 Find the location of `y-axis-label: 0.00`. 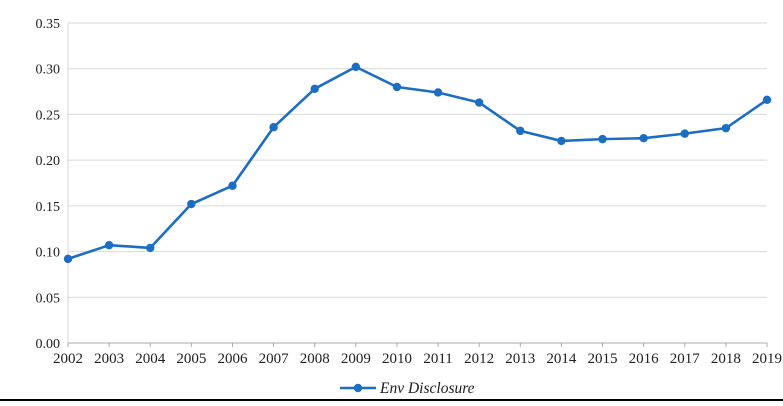

y-axis-label: 0.00 is located at coordinates (48, 344).